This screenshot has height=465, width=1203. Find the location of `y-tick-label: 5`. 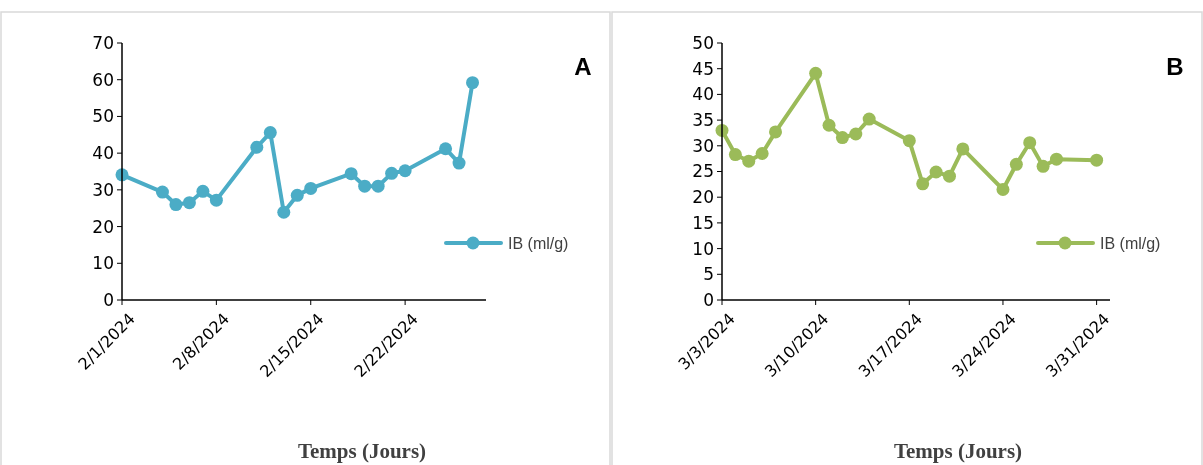

y-tick-label: 5 is located at coordinates (708, 274).